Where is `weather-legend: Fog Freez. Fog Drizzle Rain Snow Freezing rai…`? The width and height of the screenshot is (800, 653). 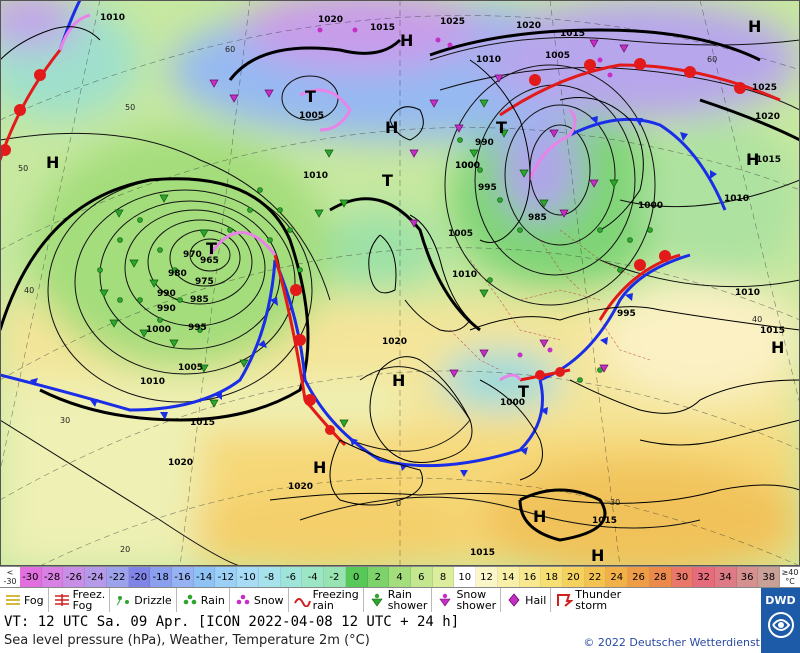 weather-legend: Fog Freez. Fog Drizzle Rain Snow Freezing rai… is located at coordinates (380, 600).